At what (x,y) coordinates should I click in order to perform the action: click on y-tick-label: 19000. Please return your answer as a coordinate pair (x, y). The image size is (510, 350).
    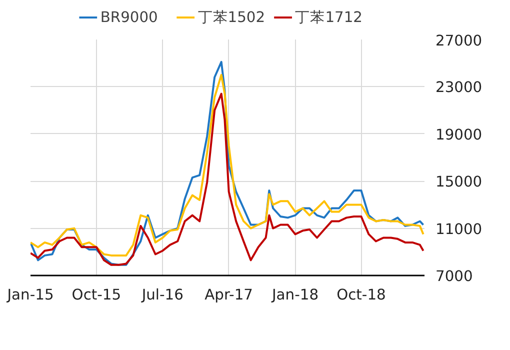
    Looking at the image, I should click on (459, 135).